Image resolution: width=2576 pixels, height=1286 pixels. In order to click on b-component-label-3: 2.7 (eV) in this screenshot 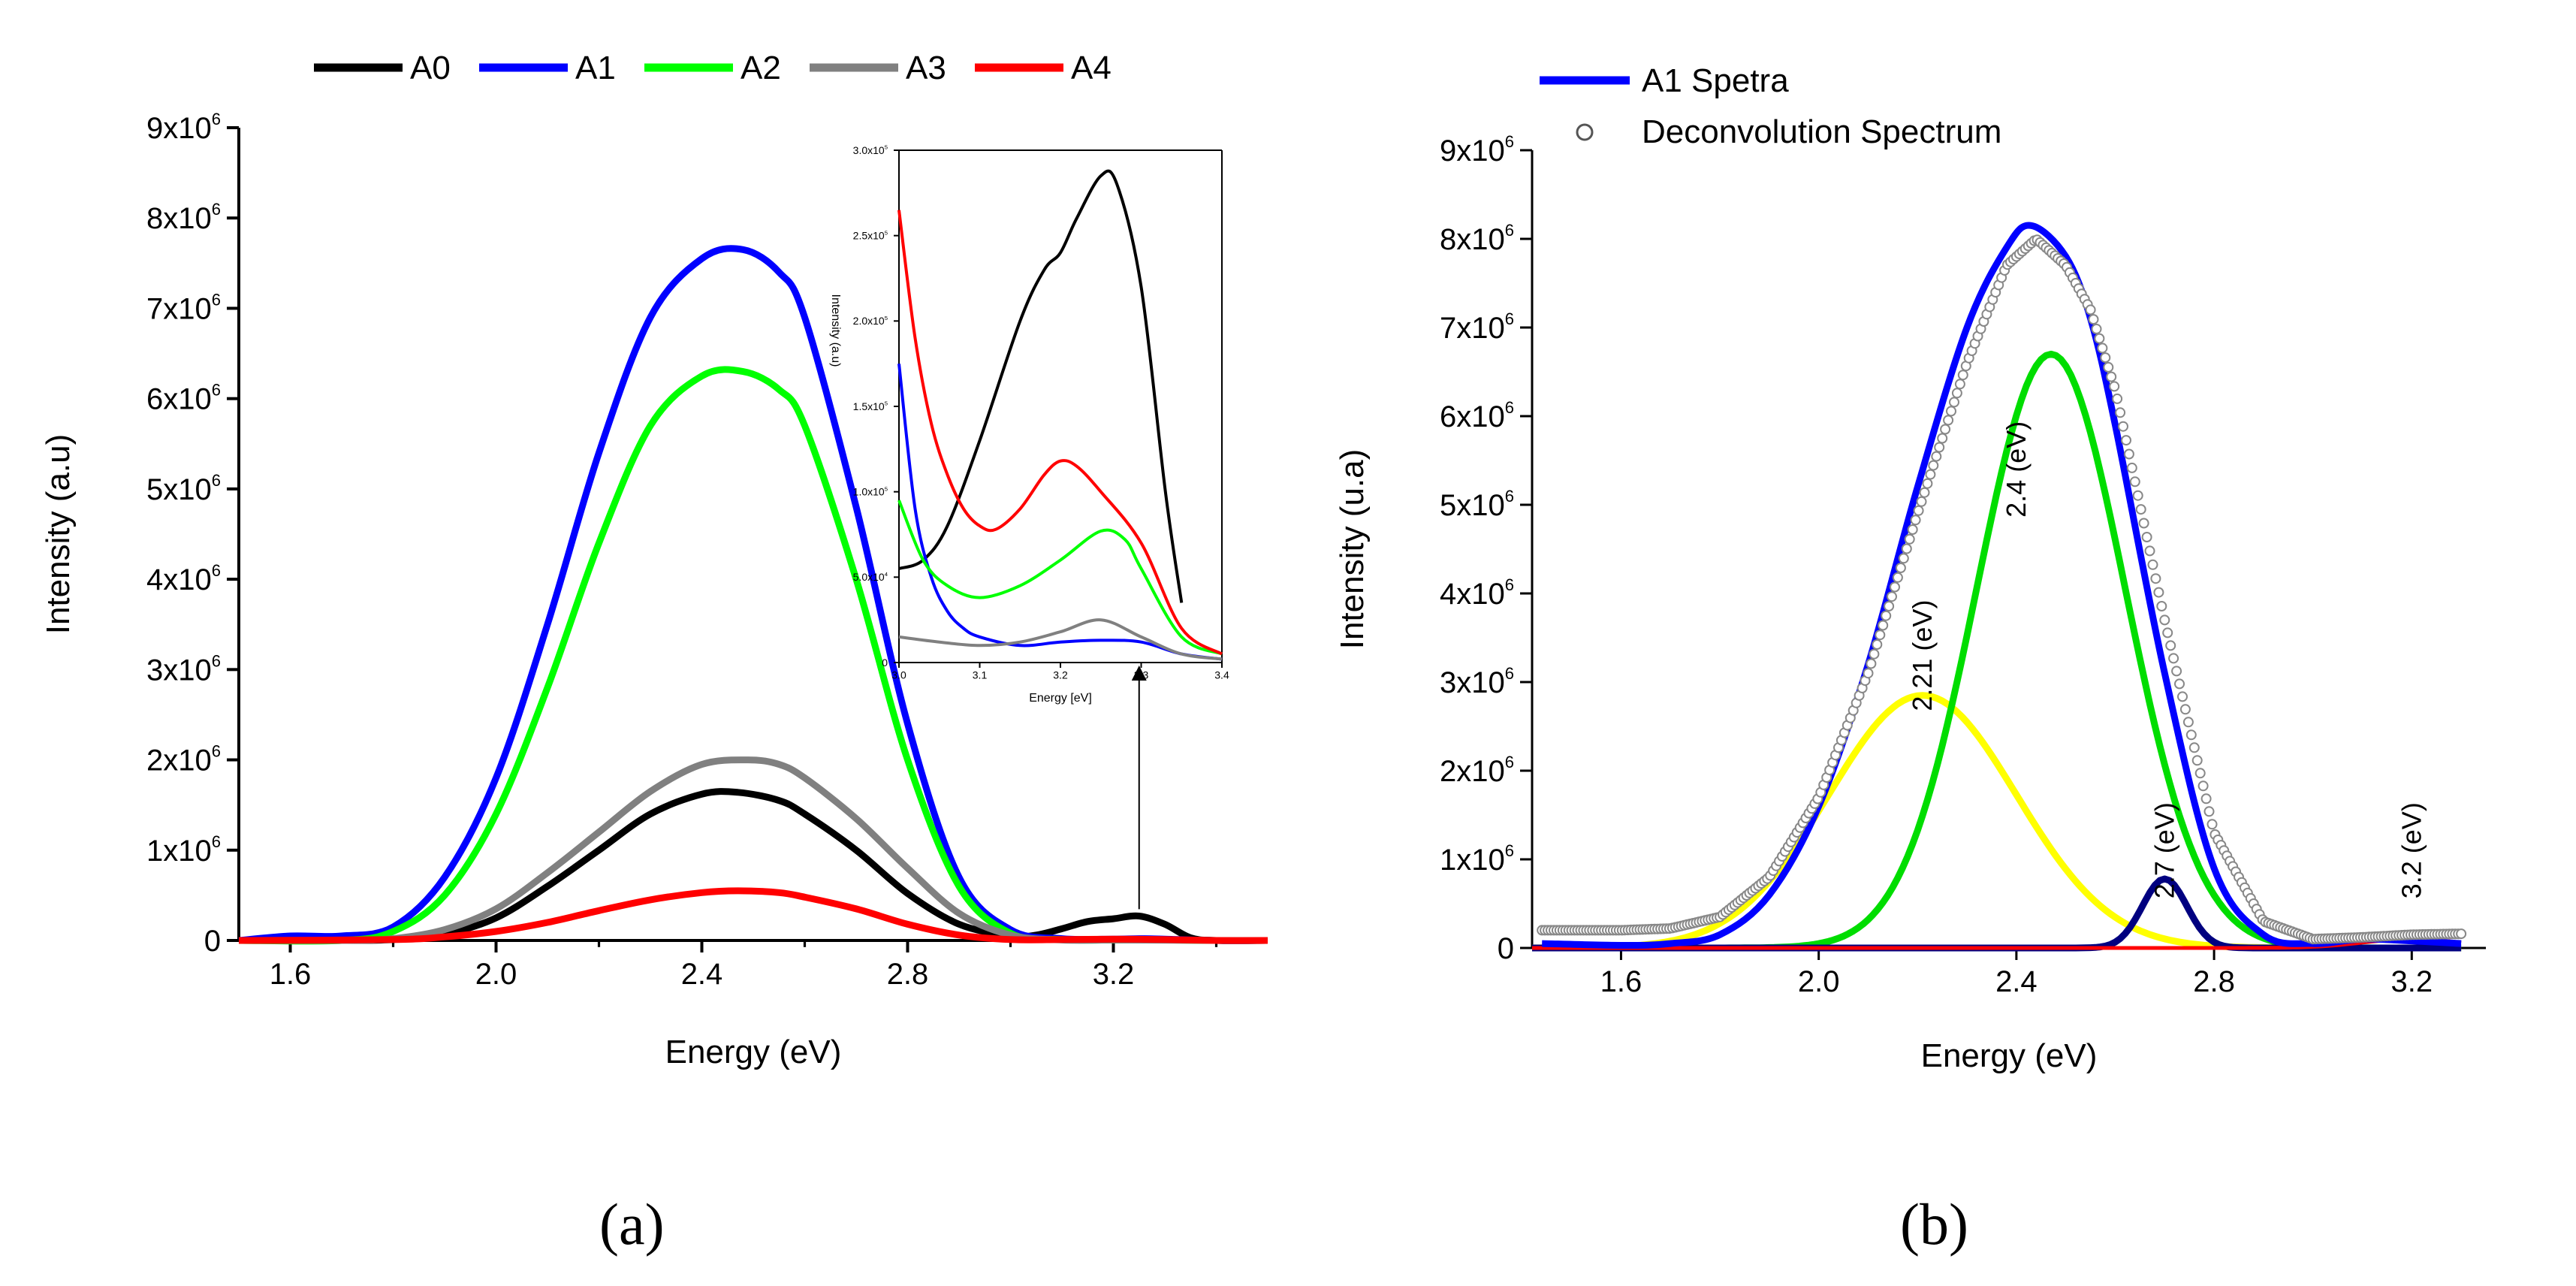, I will do `click(2164, 850)`.